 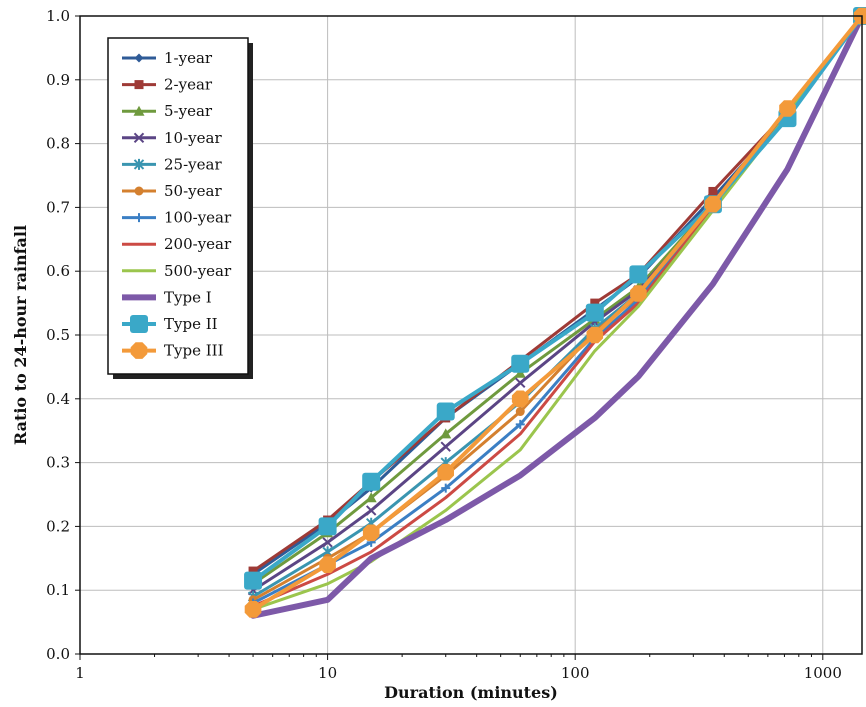 I want to click on y-tick-label: 0.4, so click(x=58, y=399).